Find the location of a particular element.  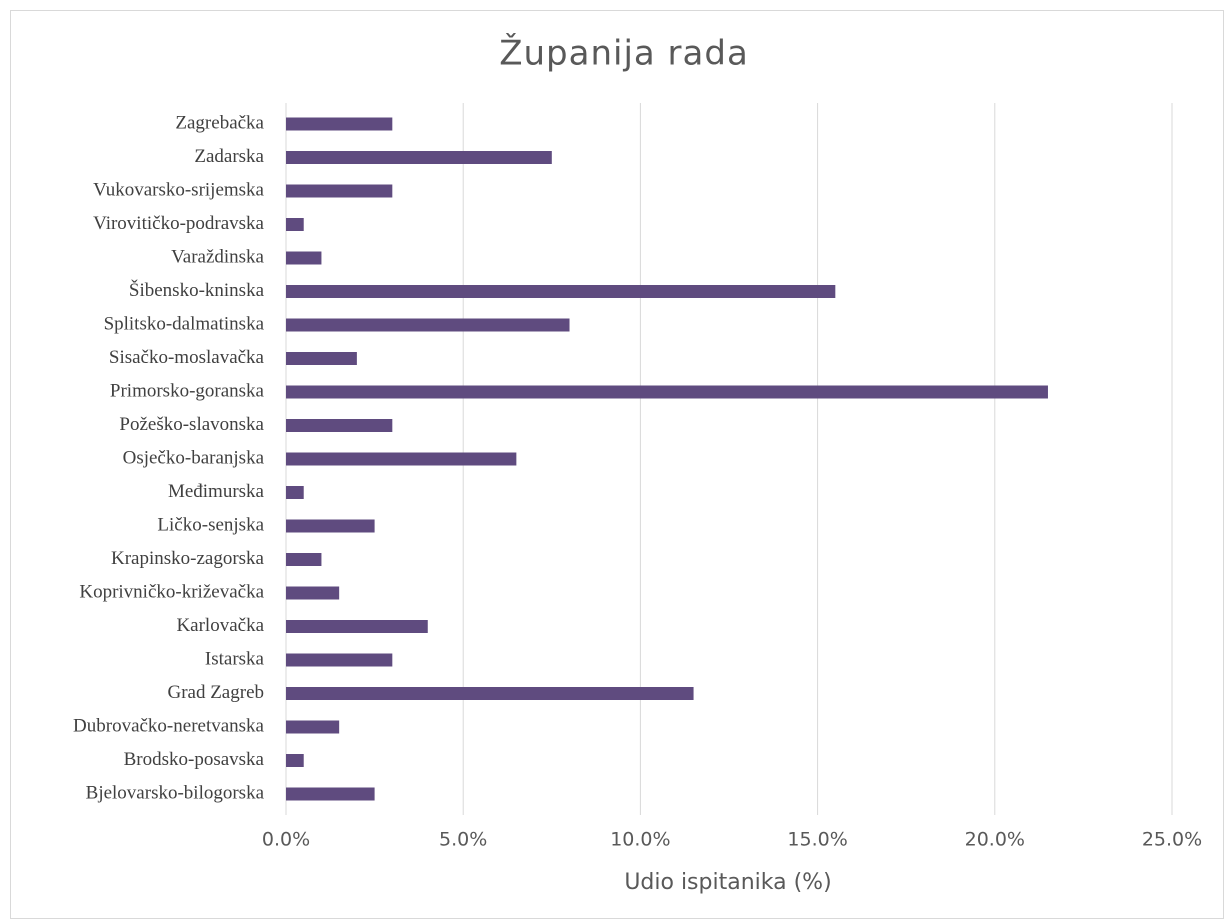

y-tick-label: Ličko-senjska is located at coordinates (210, 524).